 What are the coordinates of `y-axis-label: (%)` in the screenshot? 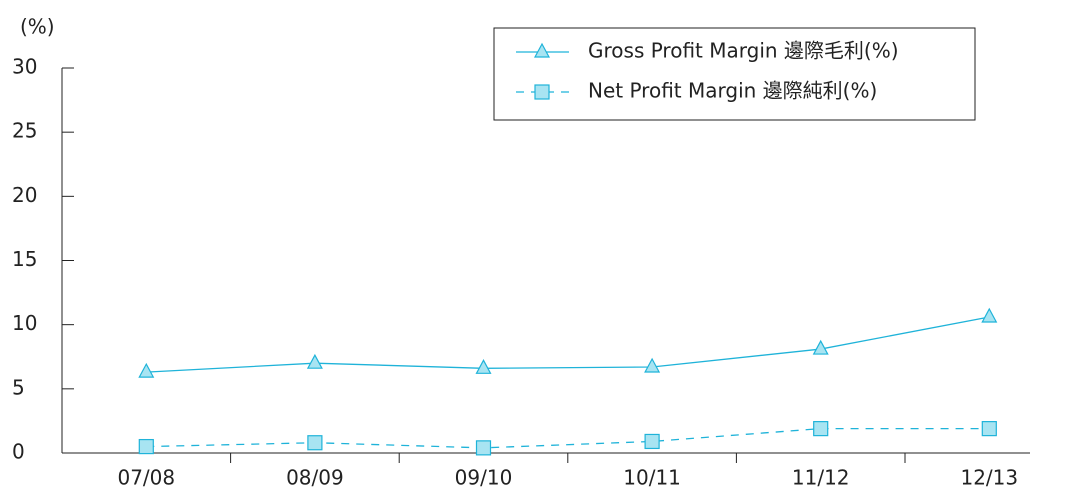 It's located at (37, 27).